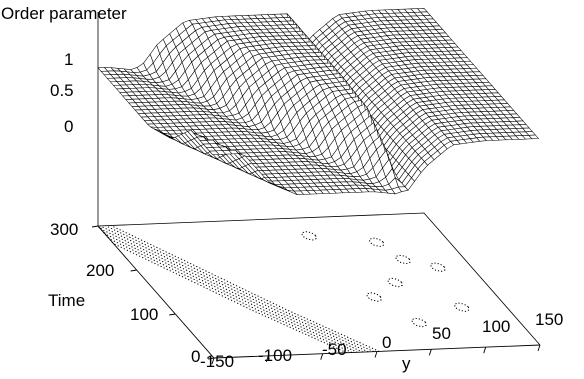 The image size is (584, 379). What do you see at coordinates (496, 326) in the screenshot?
I see `x-tick-100: 100` at bounding box center [496, 326].